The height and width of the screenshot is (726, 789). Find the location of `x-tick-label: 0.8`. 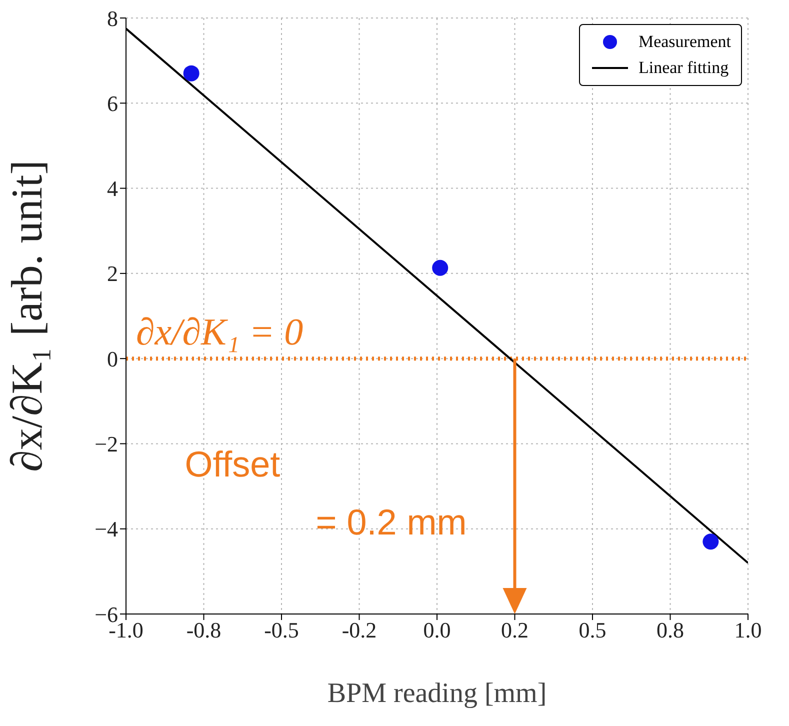

x-tick-label: 0.8 is located at coordinates (670, 630).